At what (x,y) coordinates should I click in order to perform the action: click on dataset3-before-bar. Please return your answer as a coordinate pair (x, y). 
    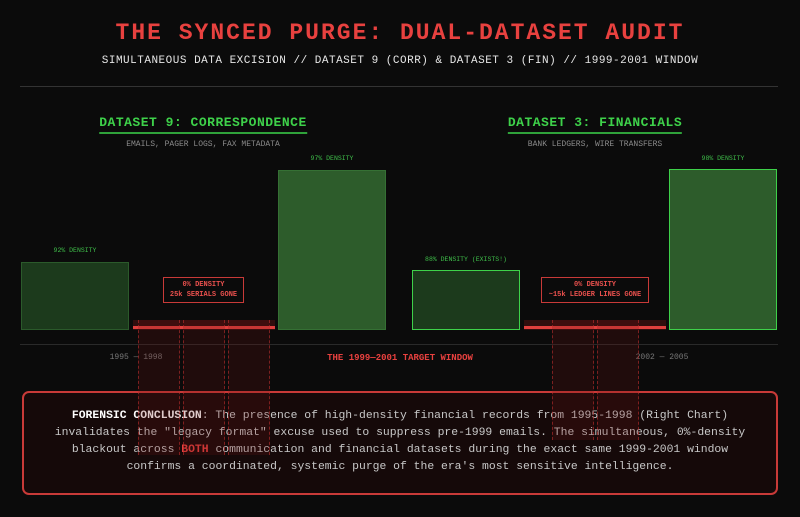
    Looking at the image, I should click on (466, 300).